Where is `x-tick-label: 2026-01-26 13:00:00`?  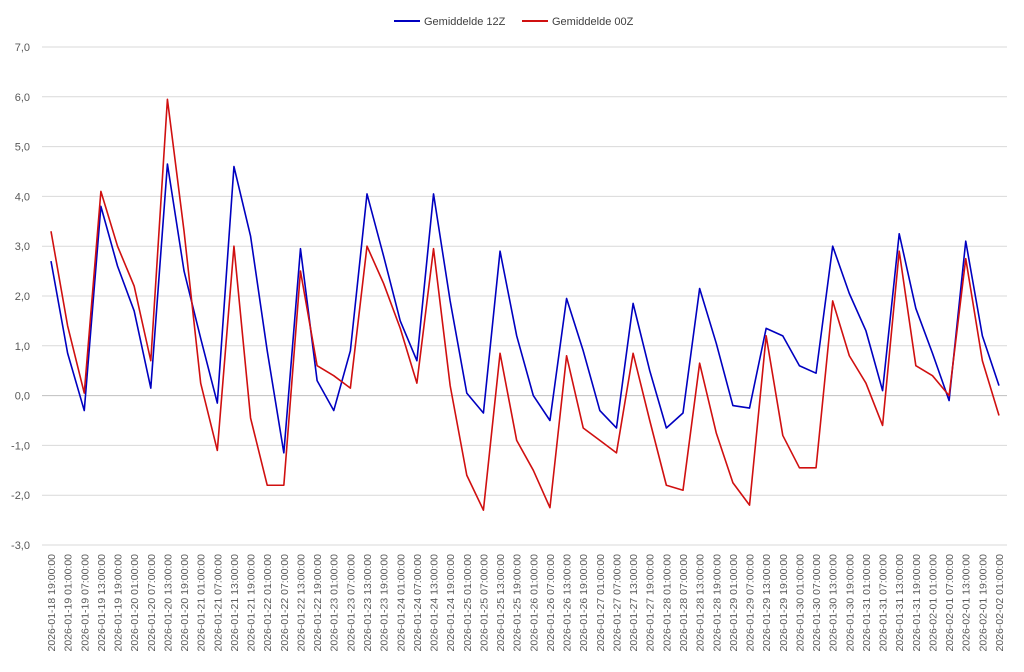
x-tick-label: 2026-01-26 13:00:00 is located at coordinates (568, 603).